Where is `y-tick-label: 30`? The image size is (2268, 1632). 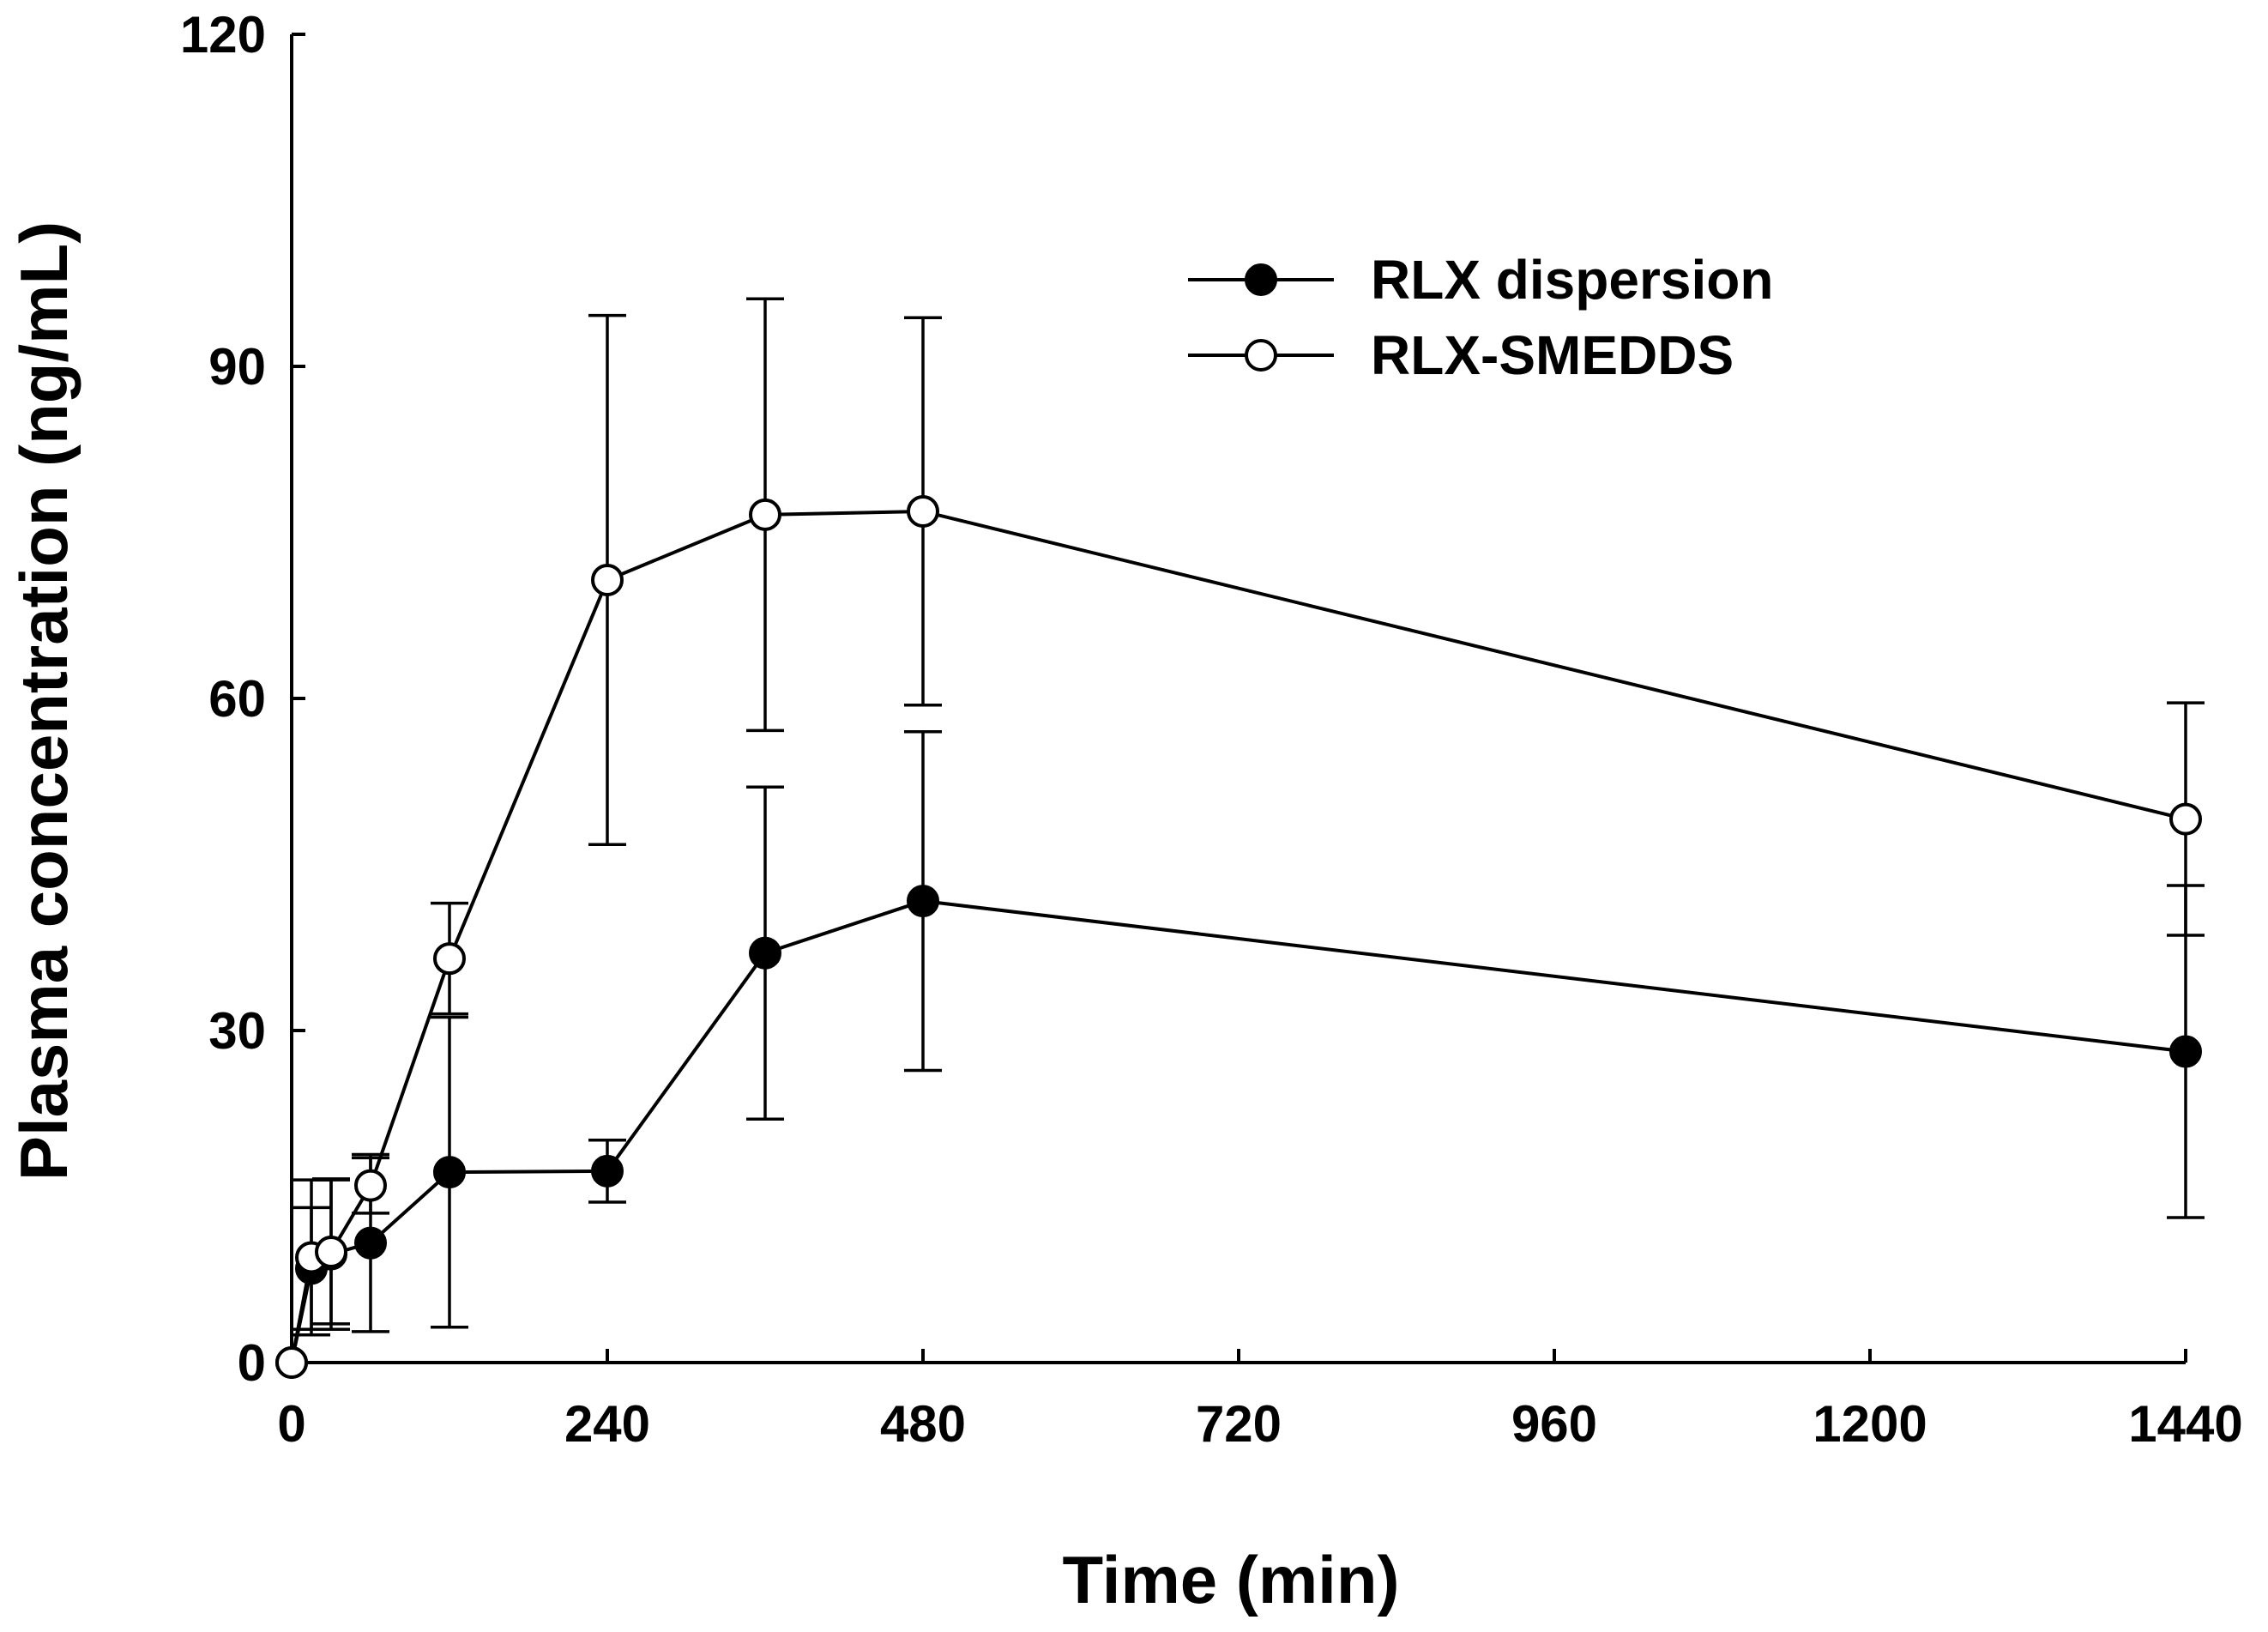
y-tick-label: 30 is located at coordinates (237, 1031).